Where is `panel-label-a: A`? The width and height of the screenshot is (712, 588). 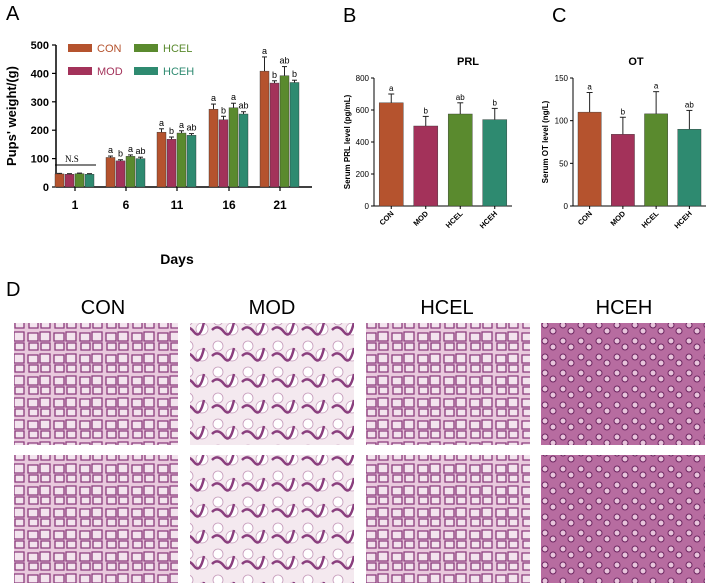
panel-label-a: A is located at coordinates (13, 14).